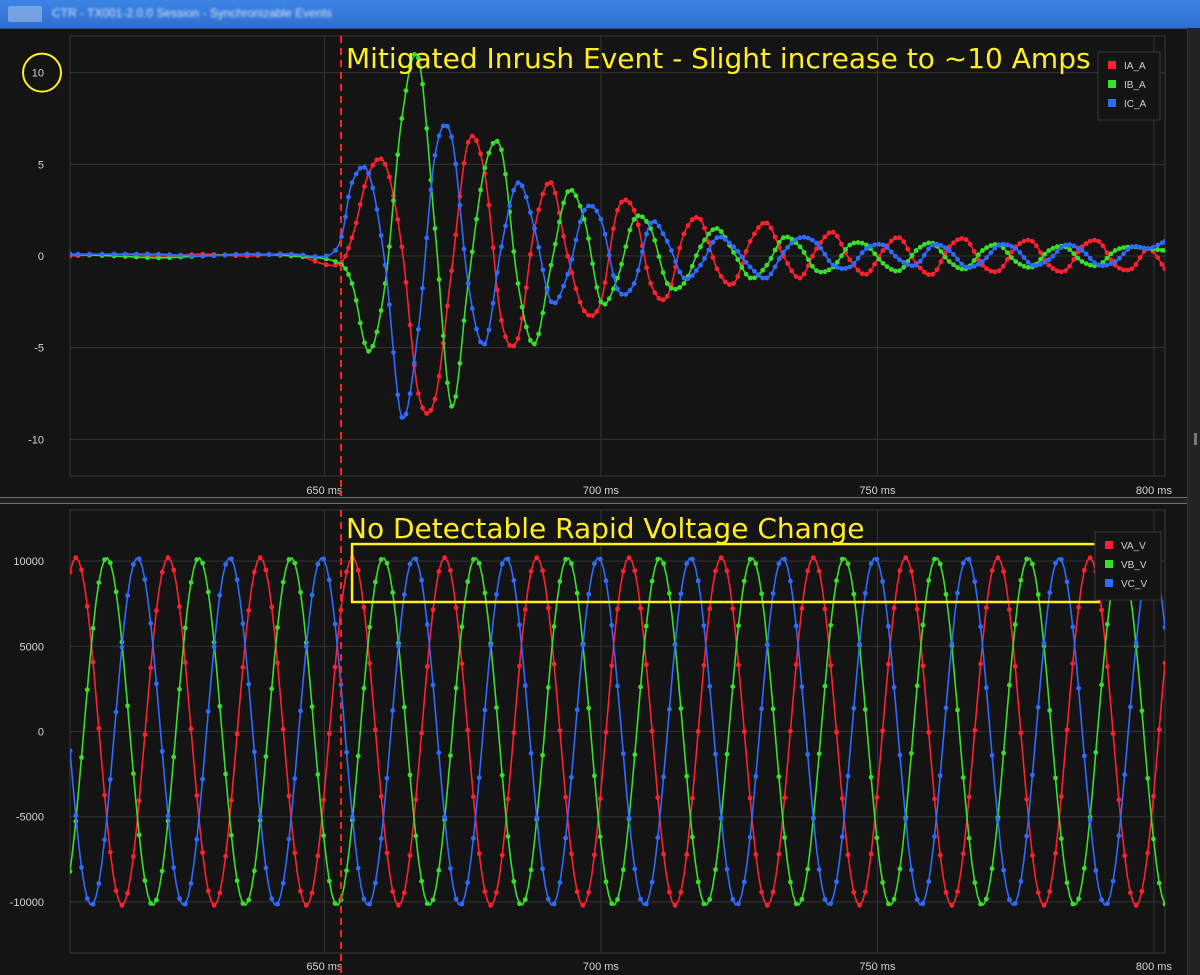 This screenshot has width=1200, height=975. I want to click on voltage-legend-label: VA_V, so click(1133, 546).